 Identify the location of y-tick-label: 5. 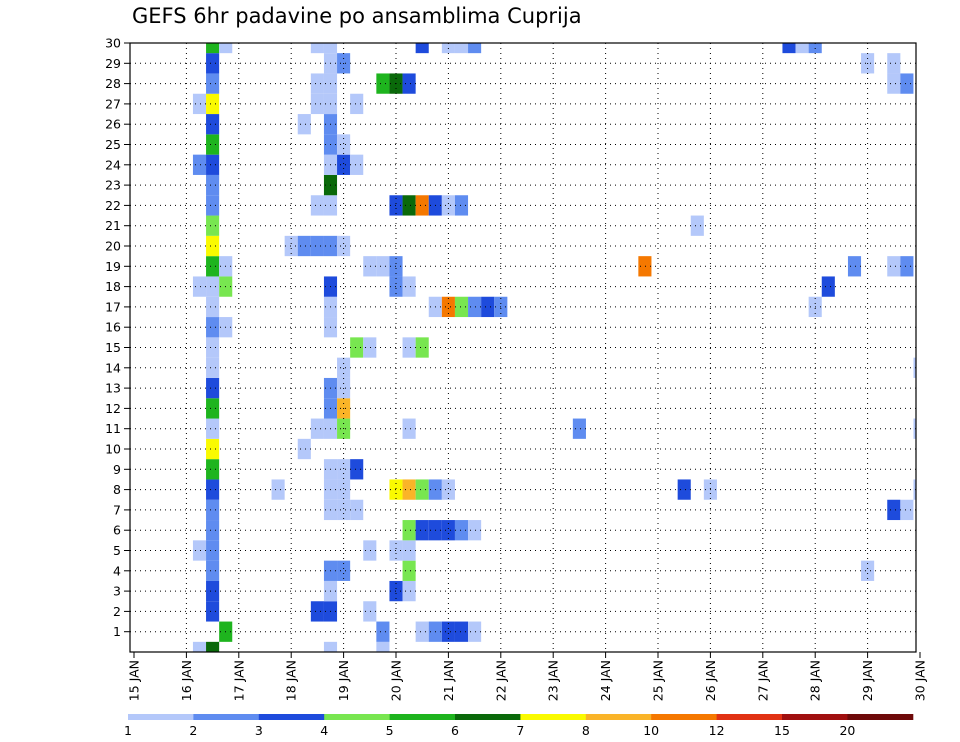
(117, 550).